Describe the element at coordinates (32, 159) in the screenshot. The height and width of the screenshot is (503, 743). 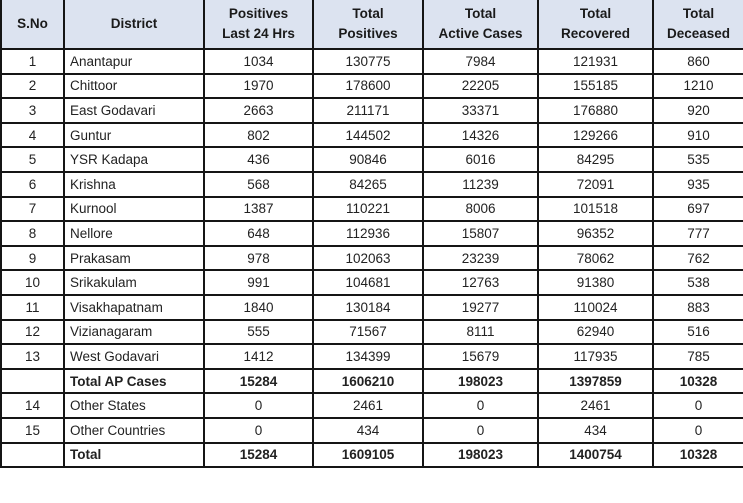
I see `cell-s-no: 5` at that location.